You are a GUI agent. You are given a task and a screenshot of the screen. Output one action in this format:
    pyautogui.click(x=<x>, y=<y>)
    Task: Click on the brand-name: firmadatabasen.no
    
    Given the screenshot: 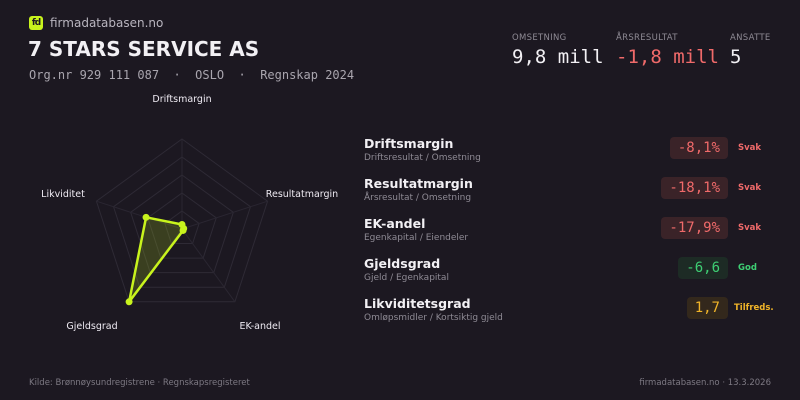 What is the action you would take?
    pyautogui.click(x=107, y=23)
    